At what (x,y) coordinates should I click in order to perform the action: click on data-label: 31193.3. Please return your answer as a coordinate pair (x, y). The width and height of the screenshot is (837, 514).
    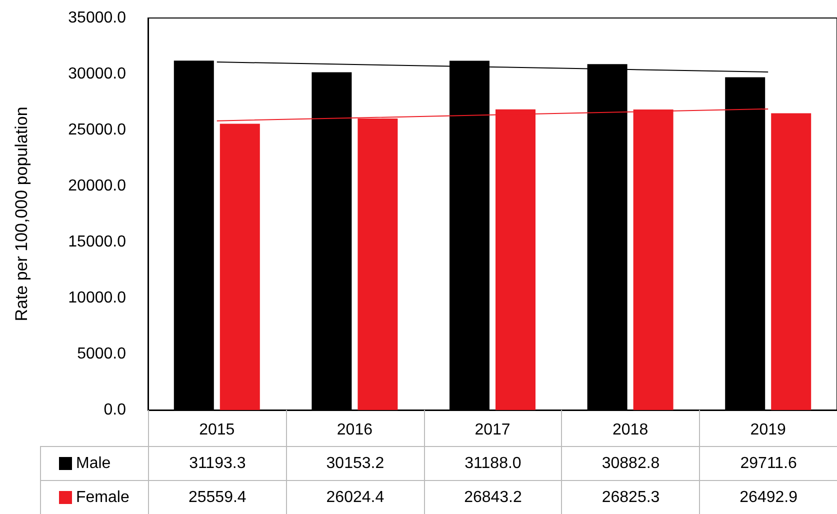
    Looking at the image, I should click on (217, 463).